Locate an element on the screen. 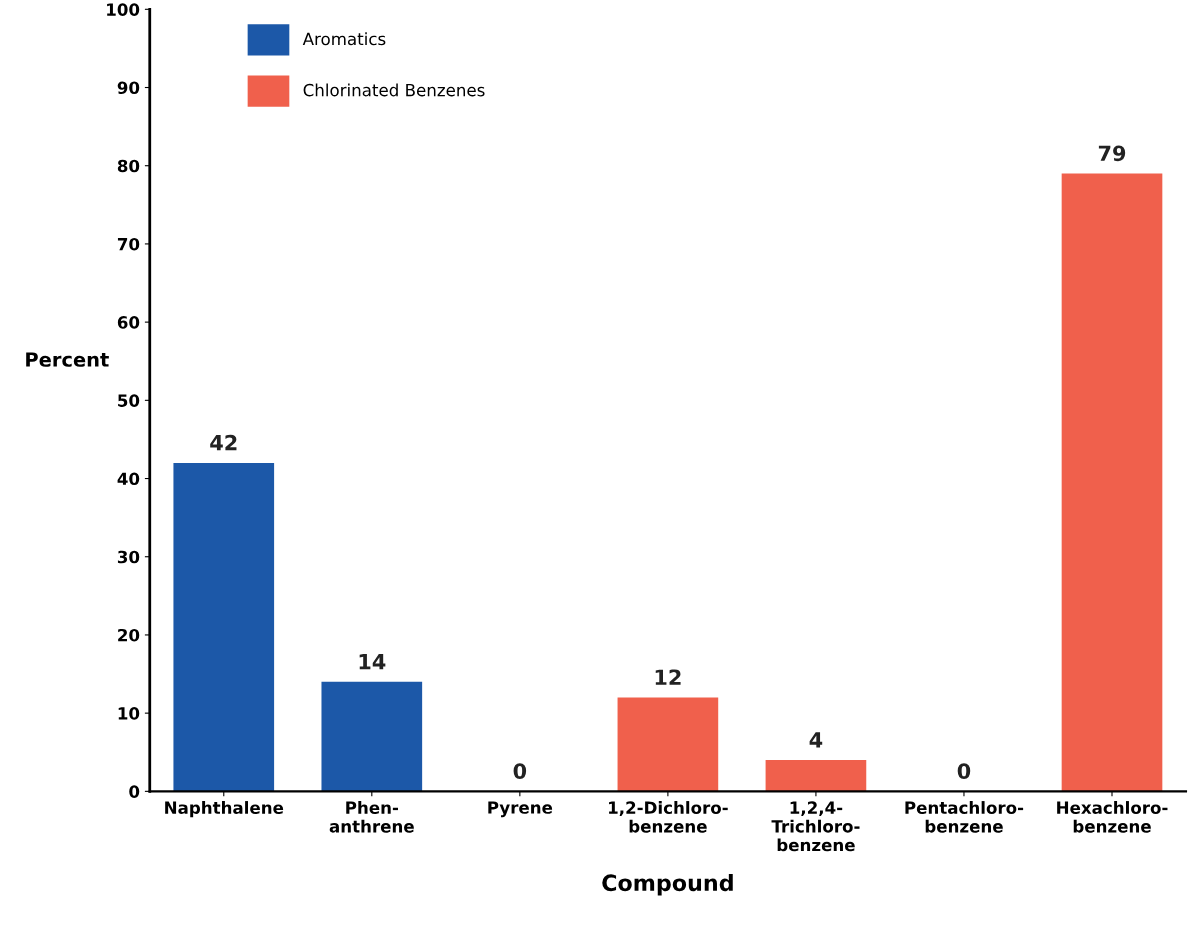 Image resolution: width=1198 pixels, height=931 pixels. y-tick-label: 30 is located at coordinates (128, 557).